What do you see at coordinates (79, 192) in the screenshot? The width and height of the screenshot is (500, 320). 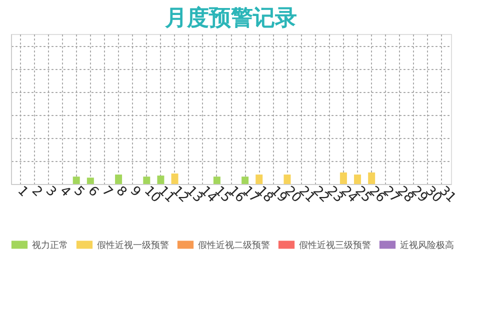 I see `x-tick-label: 5` at bounding box center [79, 192].